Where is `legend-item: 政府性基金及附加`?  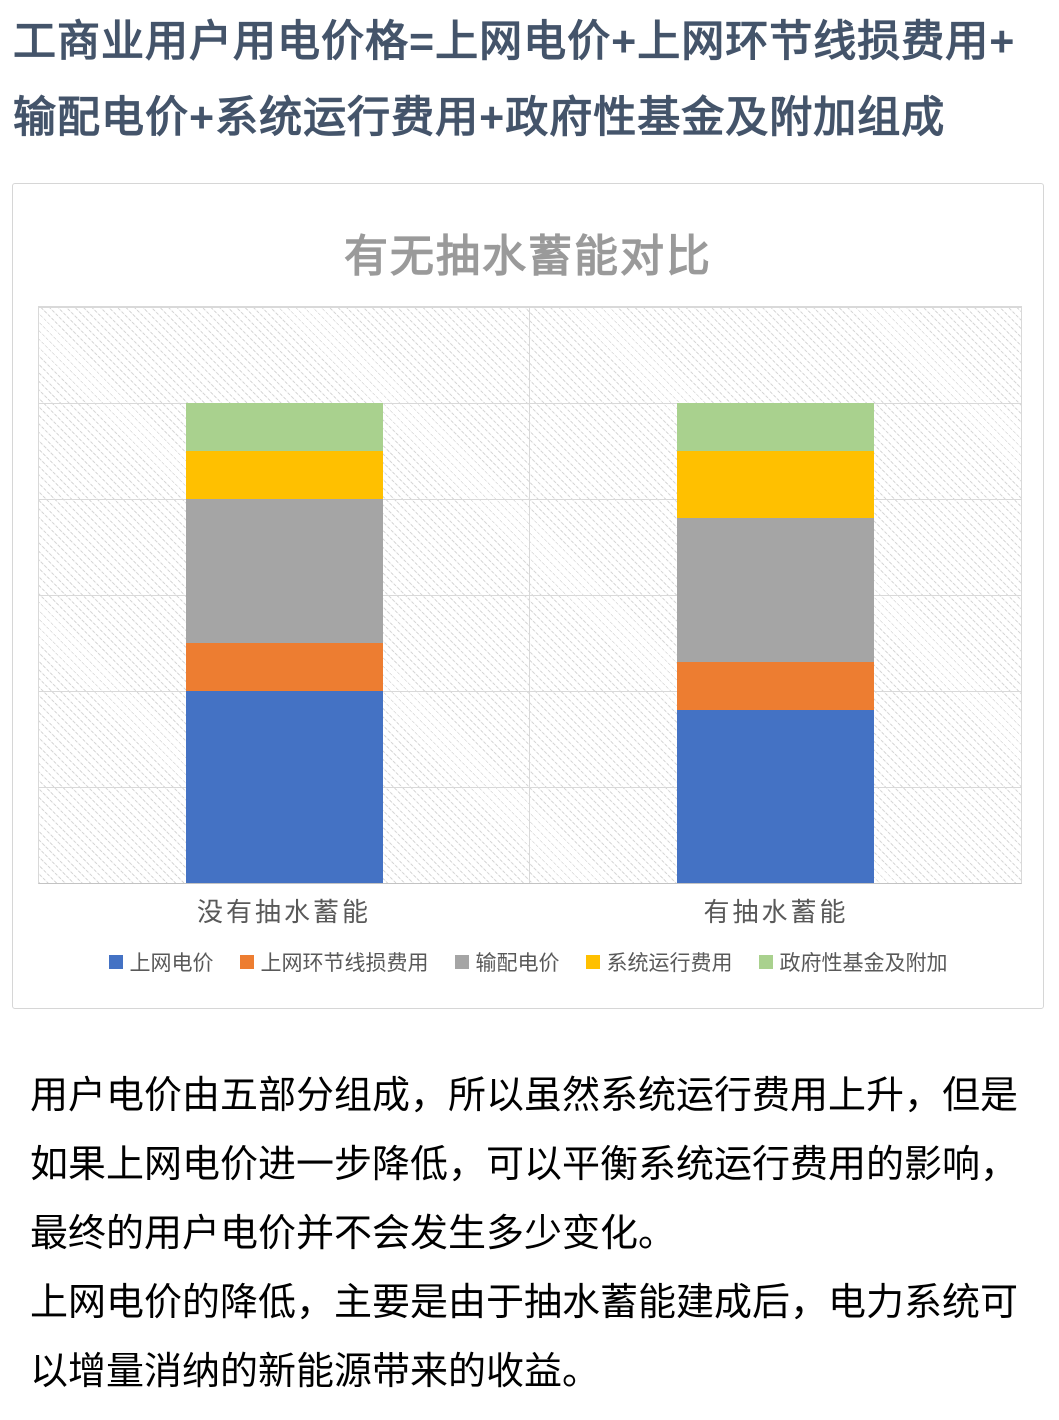 legend-item: 政府性基金及附加 is located at coordinates (853, 962).